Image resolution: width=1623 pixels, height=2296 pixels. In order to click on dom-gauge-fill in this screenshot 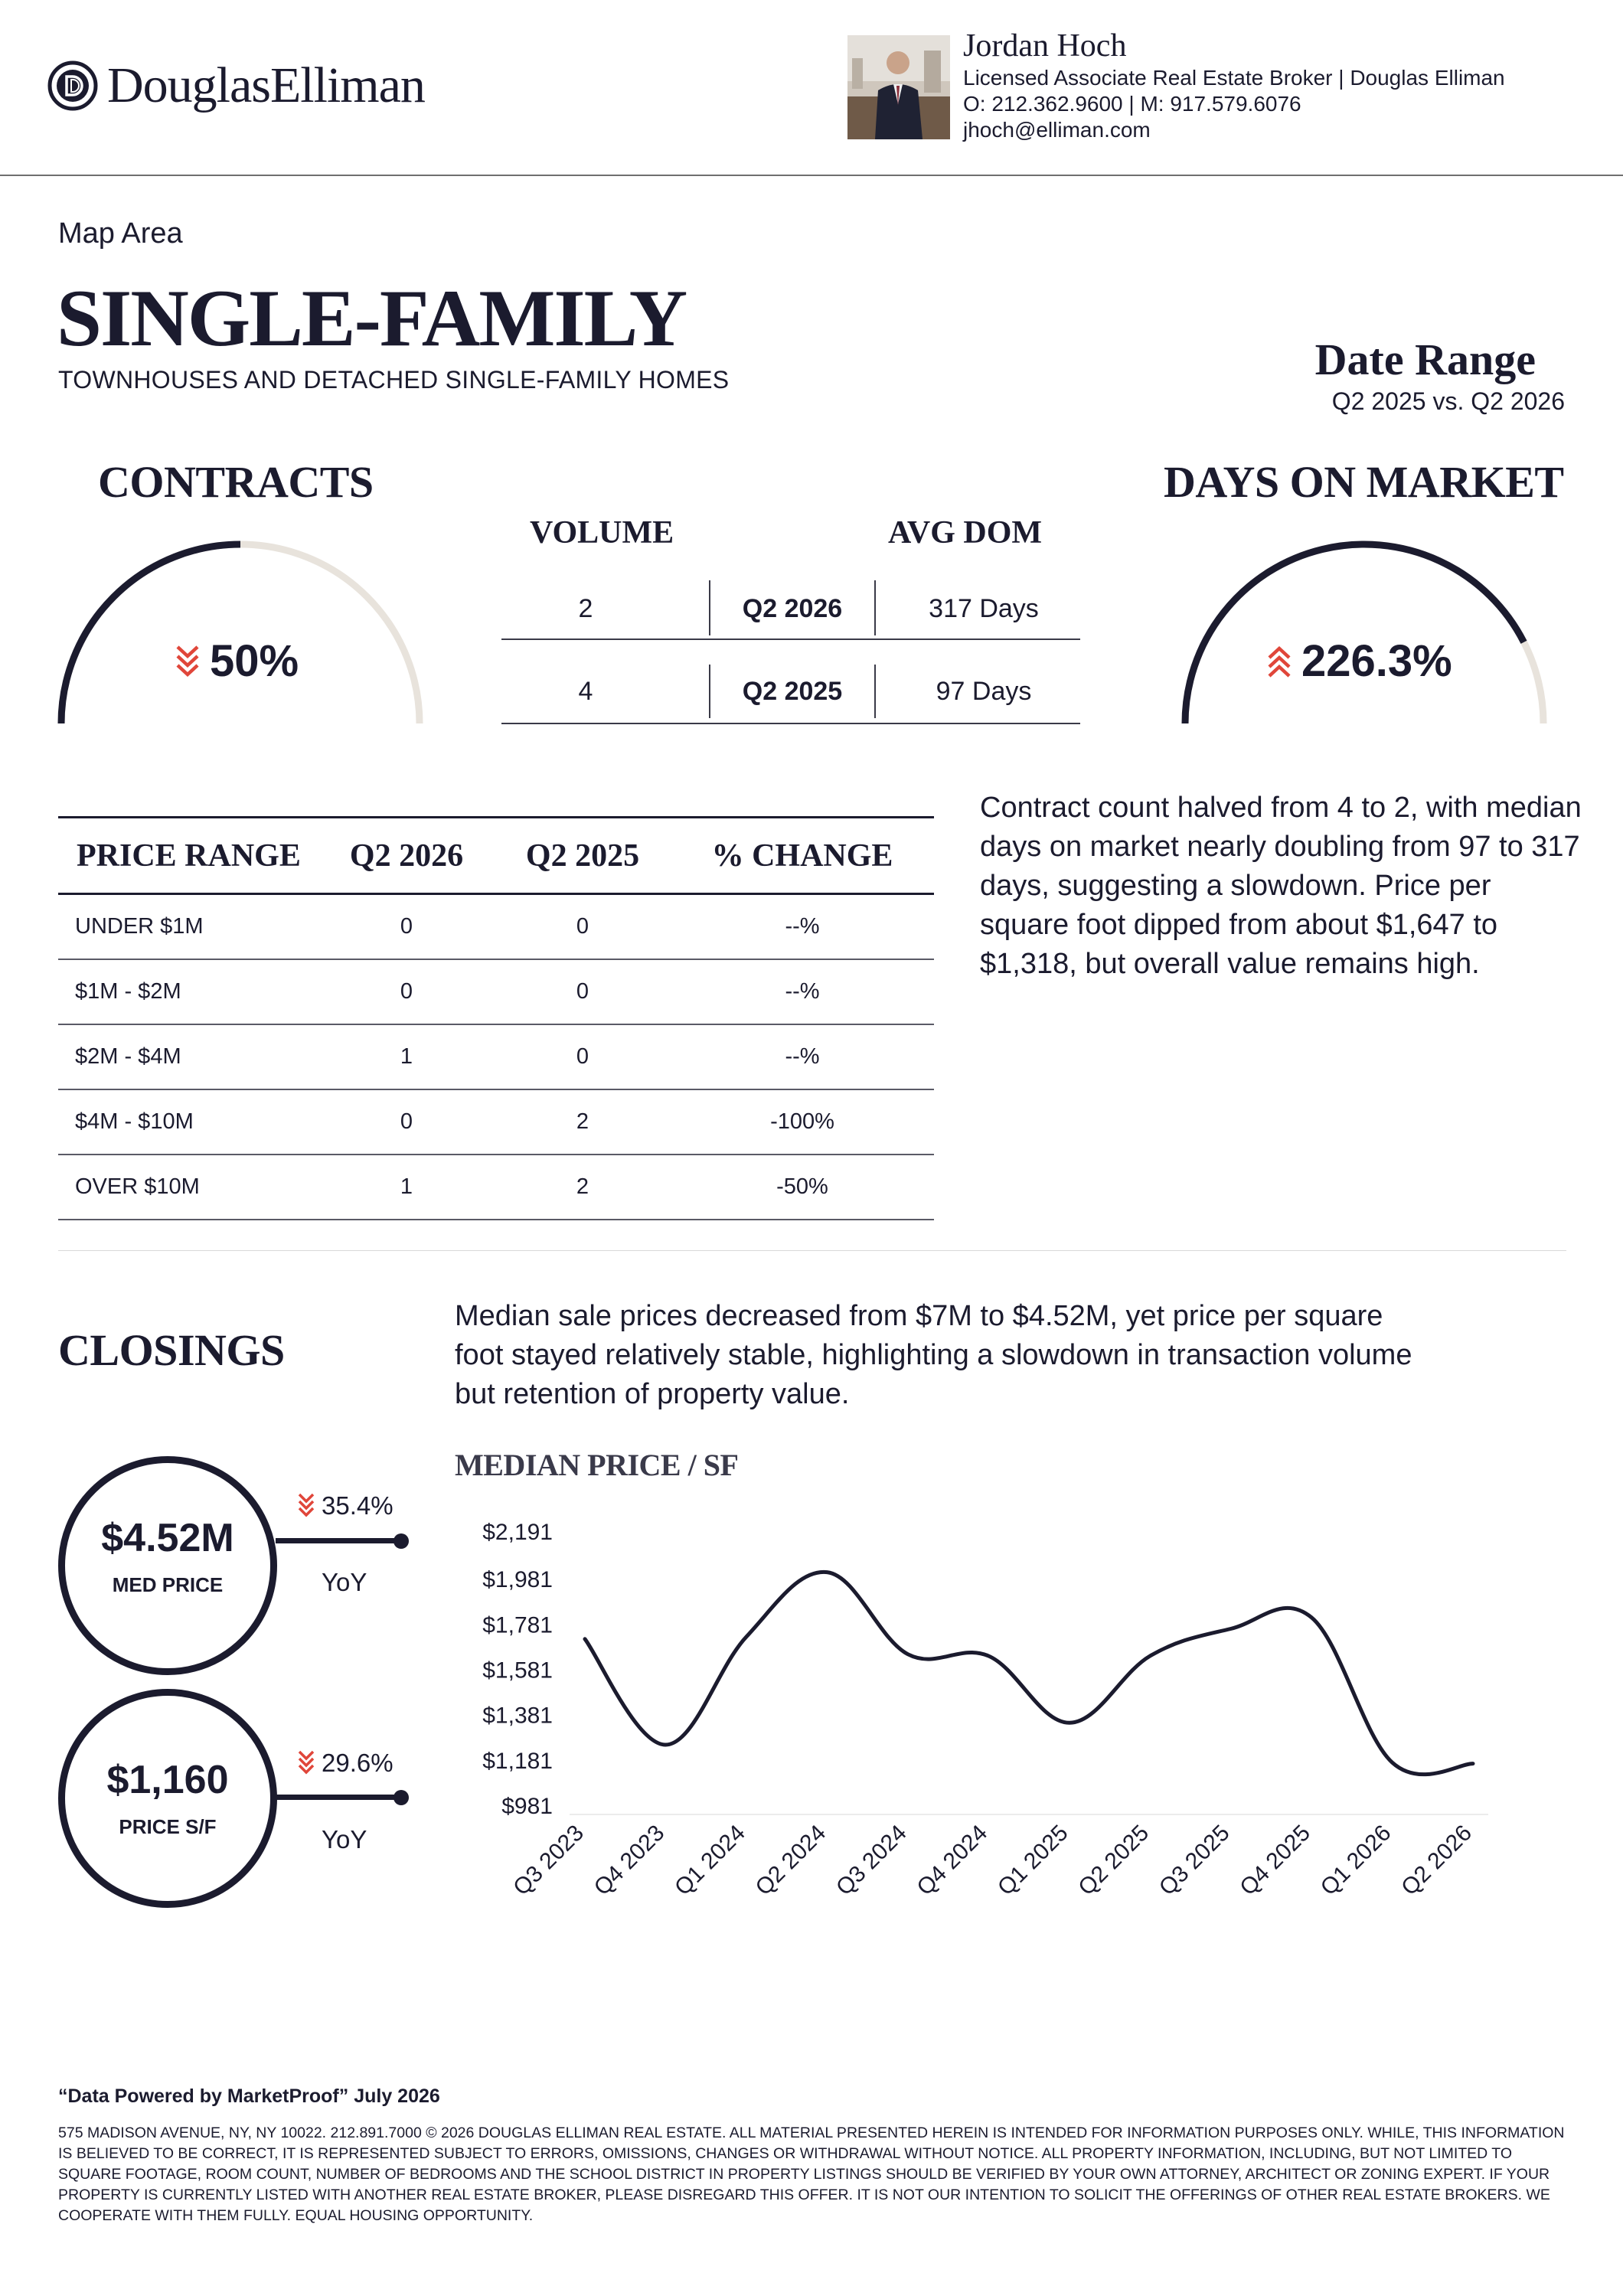, I will do `click(1354, 632)`.